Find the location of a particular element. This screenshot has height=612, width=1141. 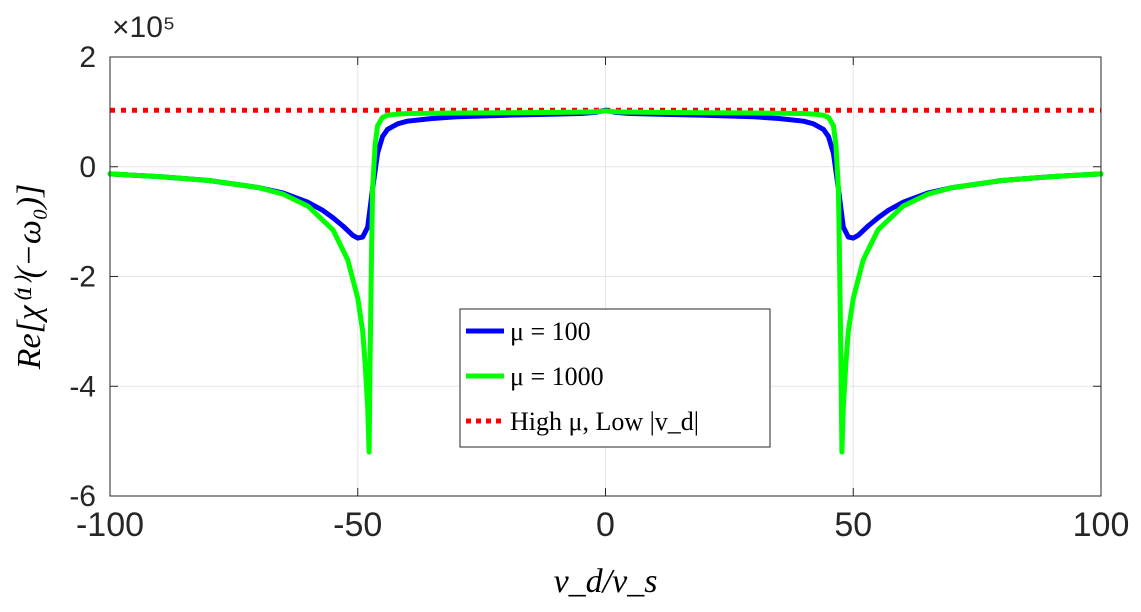

x-tick-label: -100 is located at coordinates (110, 525).